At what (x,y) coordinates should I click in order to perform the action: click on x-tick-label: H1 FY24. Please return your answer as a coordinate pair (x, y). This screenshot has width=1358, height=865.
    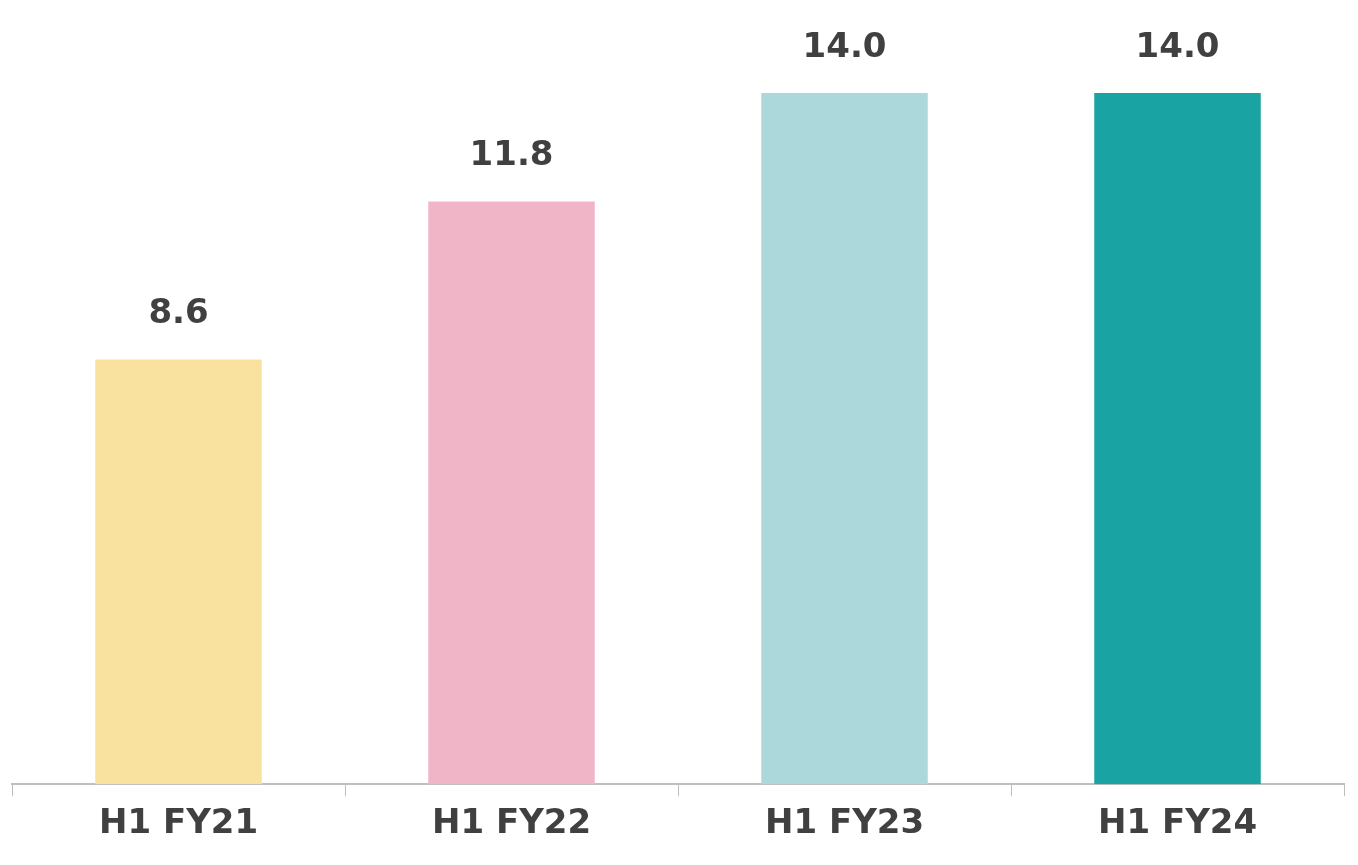
    Looking at the image, I should click on (1177, 821).